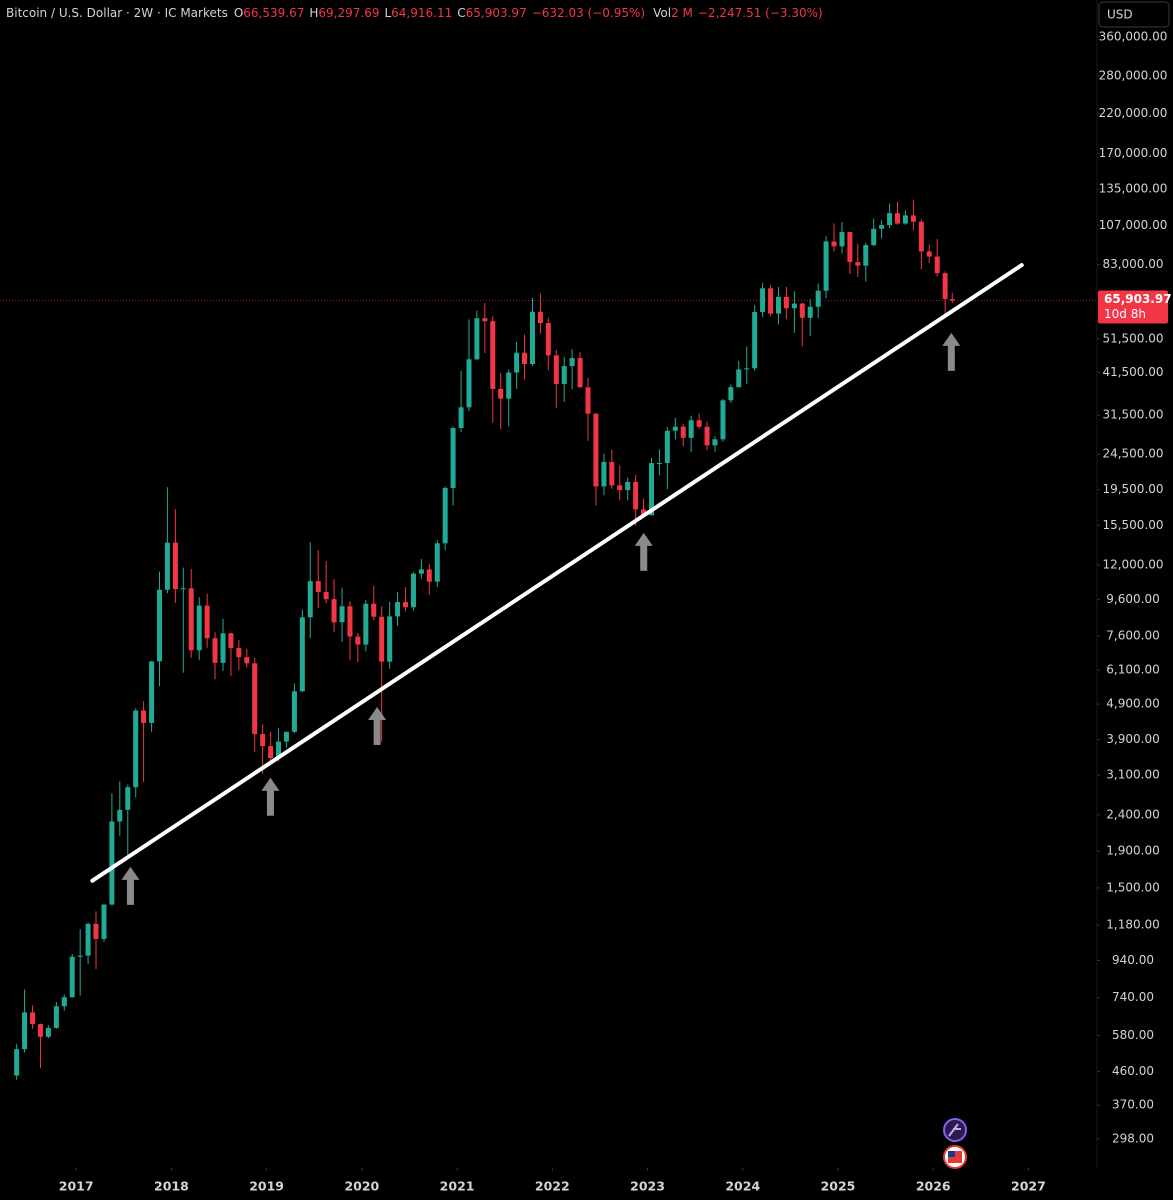 This screenshot has height=1200, width=1173. I want to click on ohlc-key: L, so click(387, 13).